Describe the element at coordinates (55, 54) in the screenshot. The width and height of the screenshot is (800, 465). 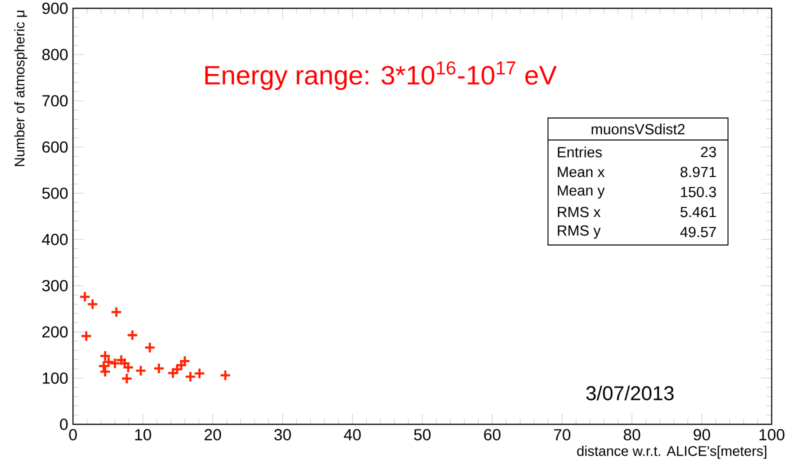
I see `y-tick-label: 800` at that location.